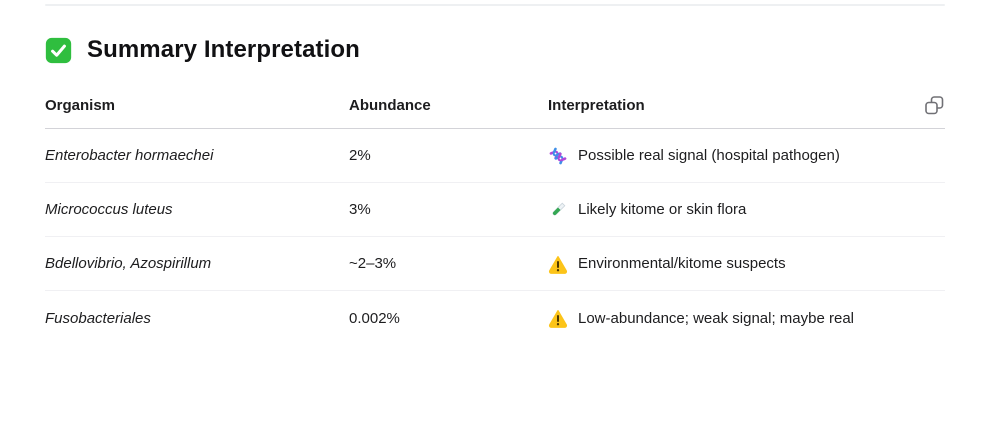  I want to click on column-header-interpretation: Interpretation, so click(596, 105).